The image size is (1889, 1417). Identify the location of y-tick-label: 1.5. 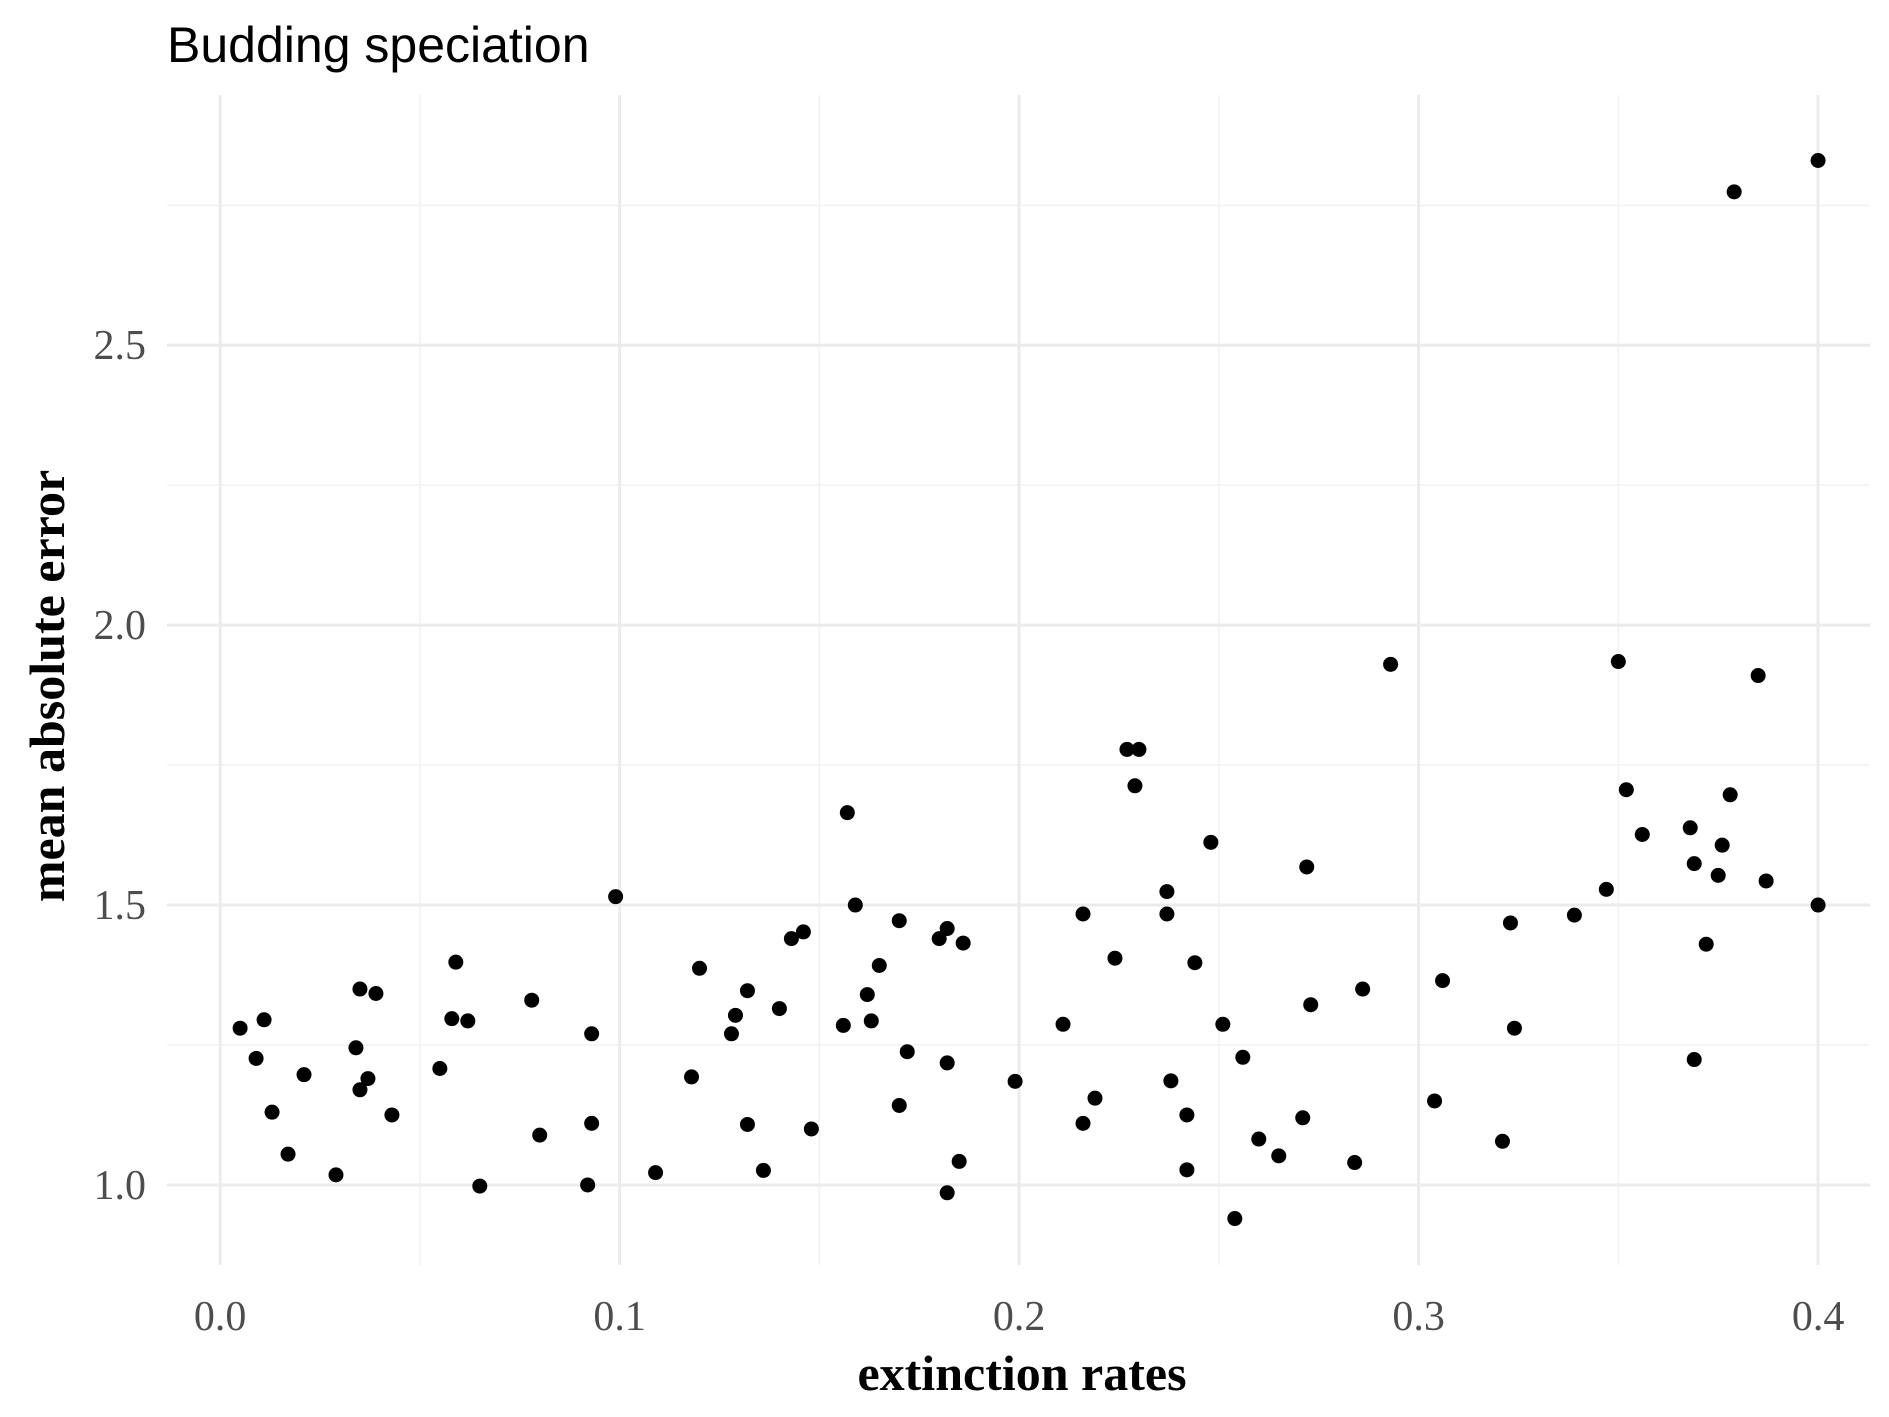
(120, 906).